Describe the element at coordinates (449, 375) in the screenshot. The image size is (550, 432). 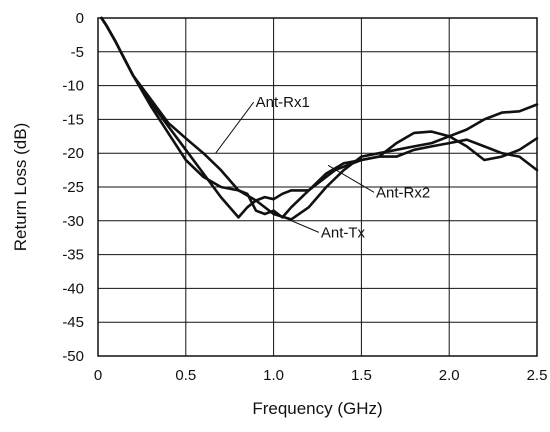
I see `x-tick-label: 2.0` at that location.